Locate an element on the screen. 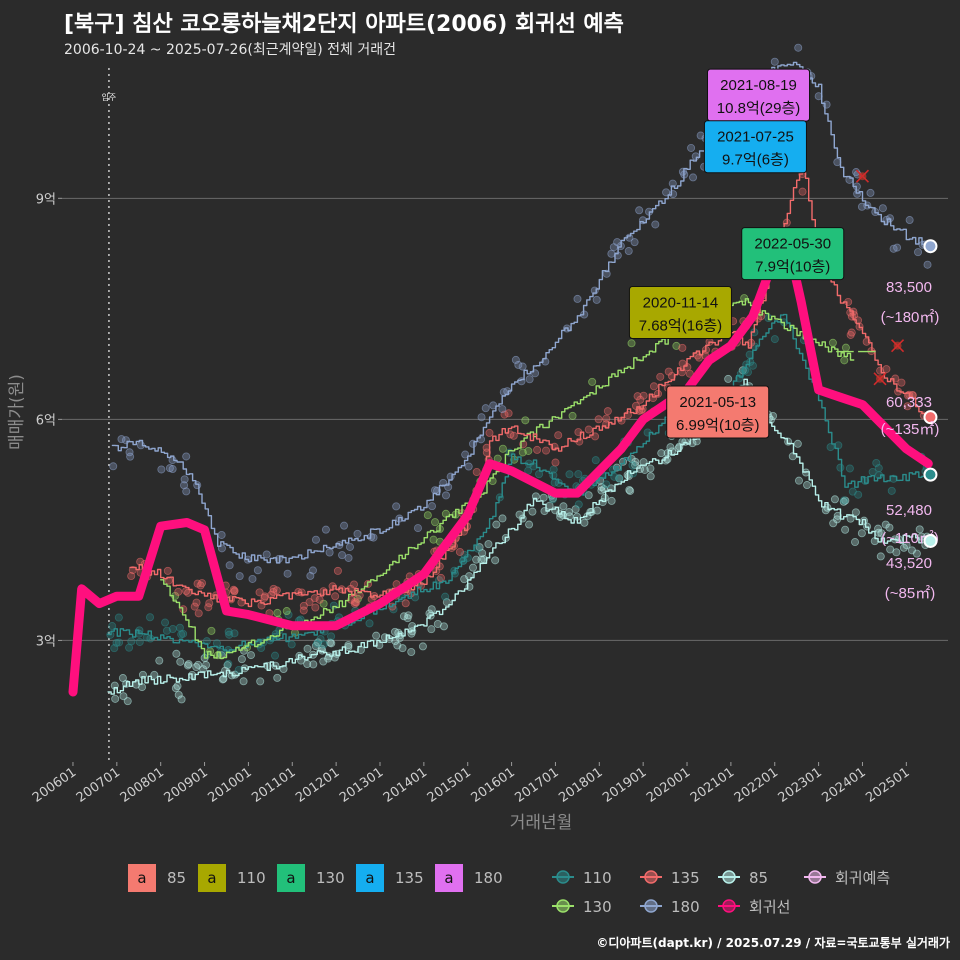  x-tick-label: 202001 is located at coordinates (668, 785).